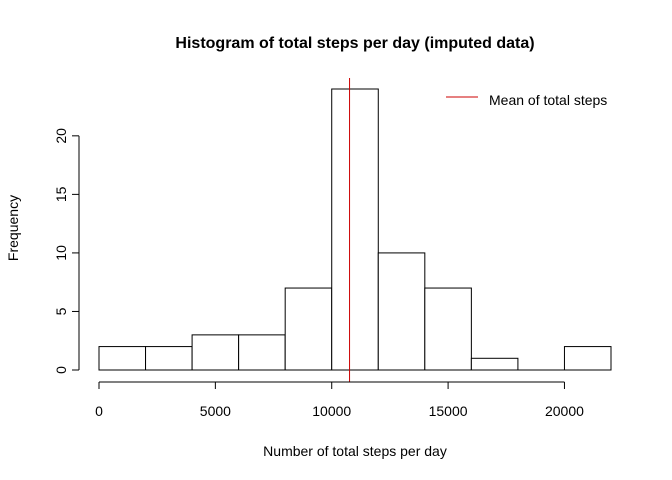 This screenshot has height=480, width=672. I want to click on y-axis-label: Frequency, so click(13, 228).